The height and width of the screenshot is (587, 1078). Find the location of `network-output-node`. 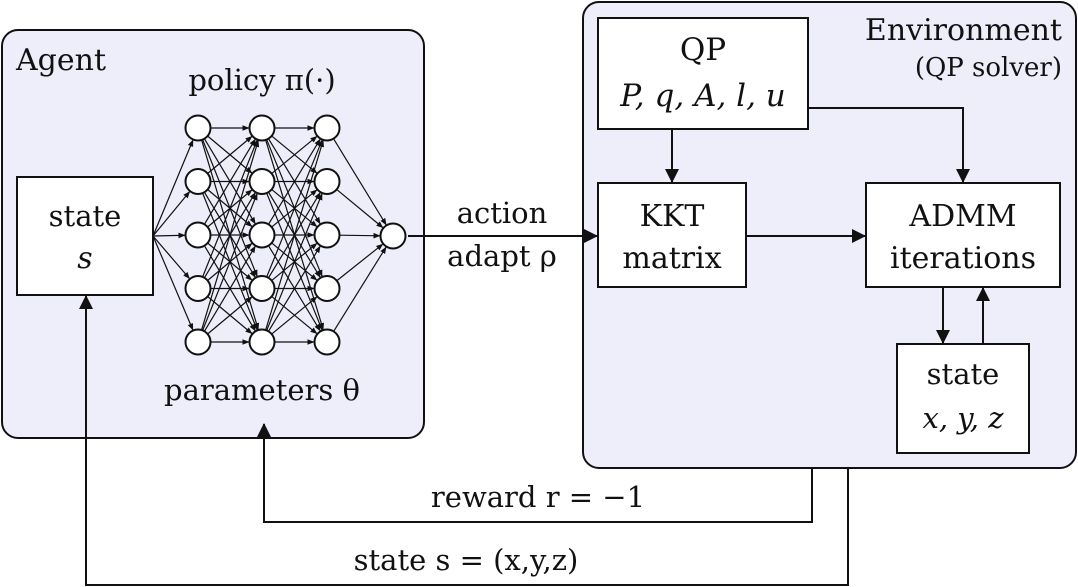

network-output-node is located at coordinates (393, 236).